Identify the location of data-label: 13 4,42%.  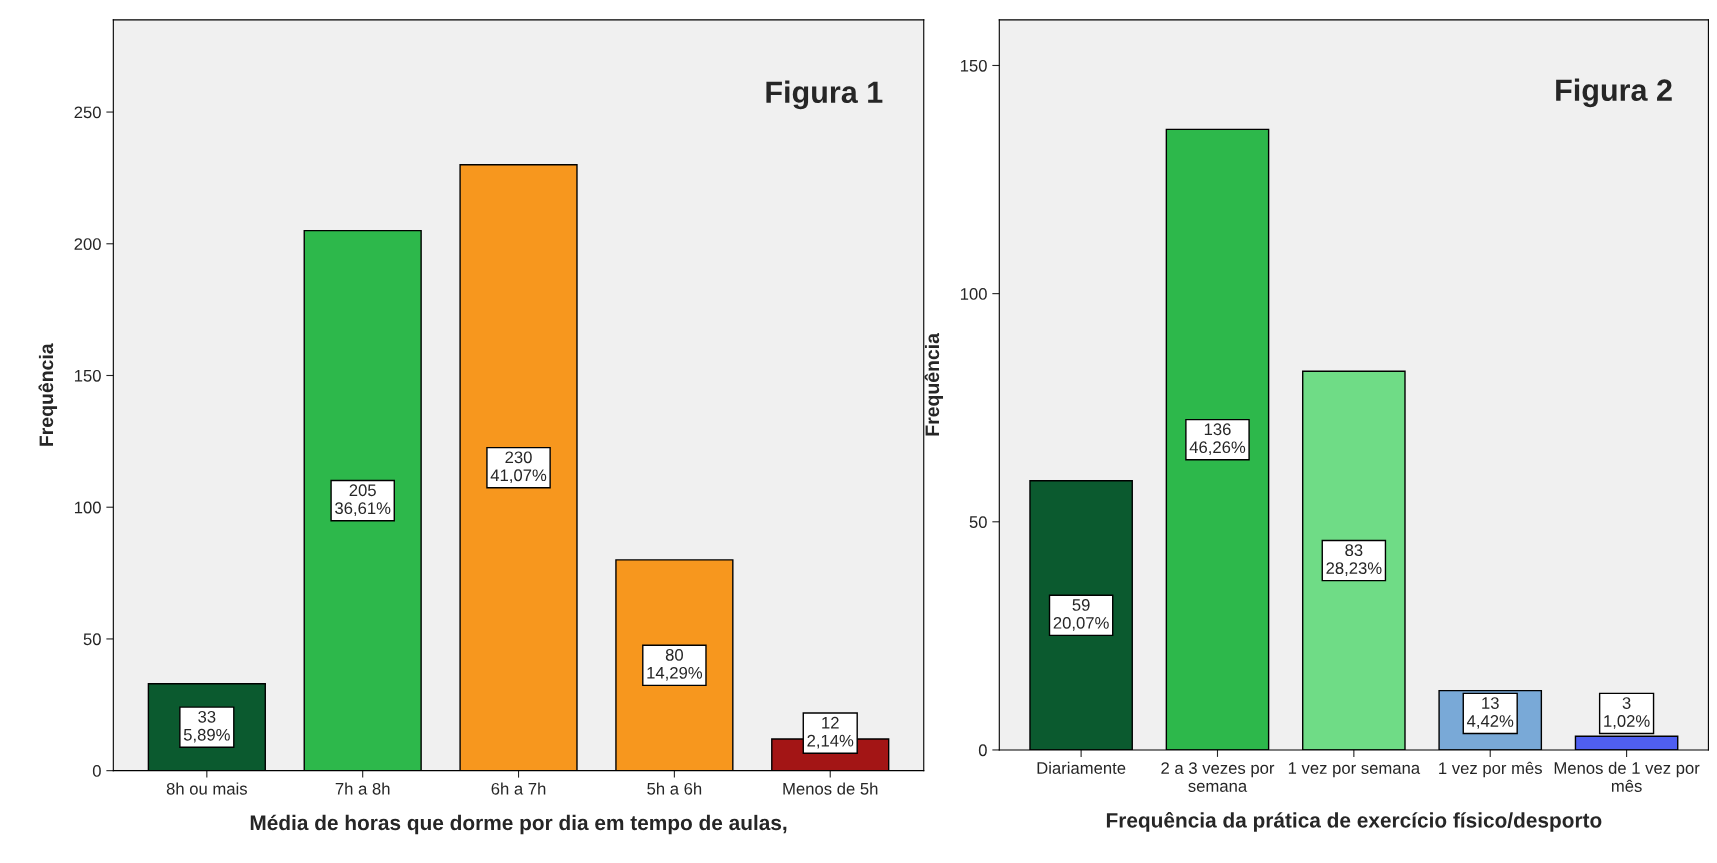
(1490, 713).